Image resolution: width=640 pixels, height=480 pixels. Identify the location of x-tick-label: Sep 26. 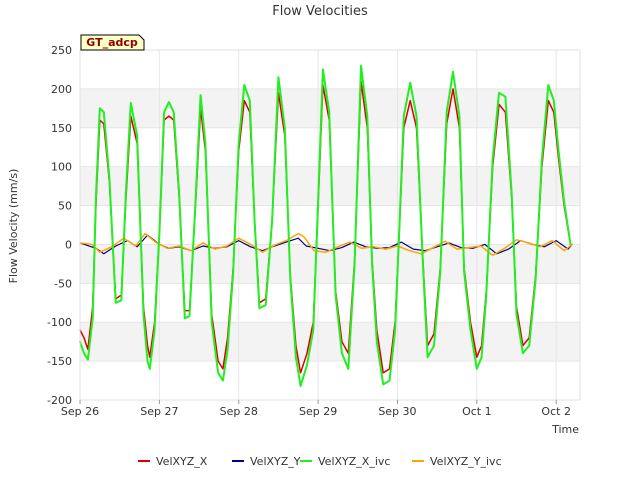
(80, 411).